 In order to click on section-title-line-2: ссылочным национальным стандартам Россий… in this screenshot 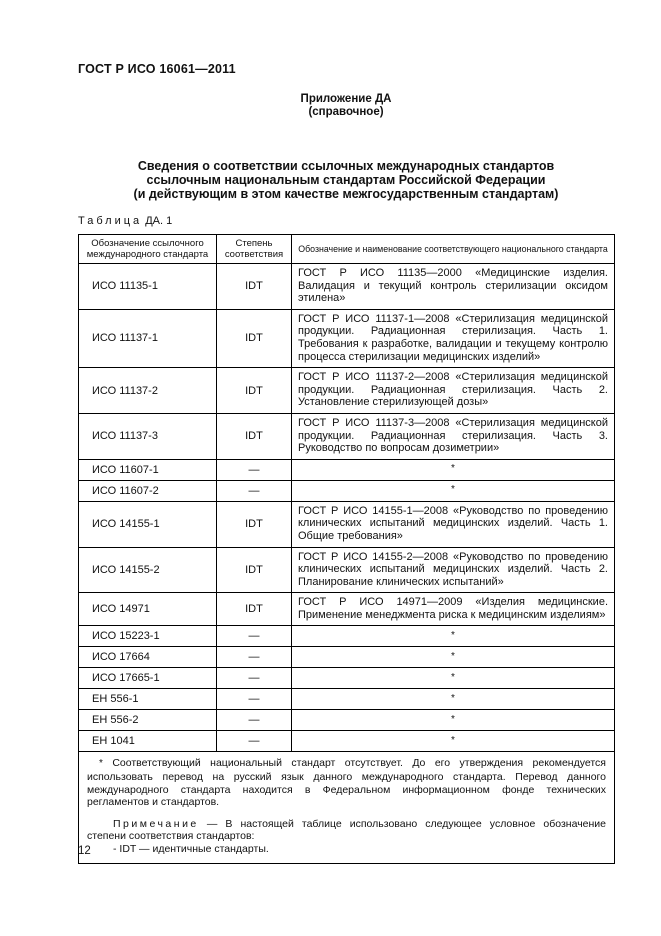, I will do `click(346, 180)`.